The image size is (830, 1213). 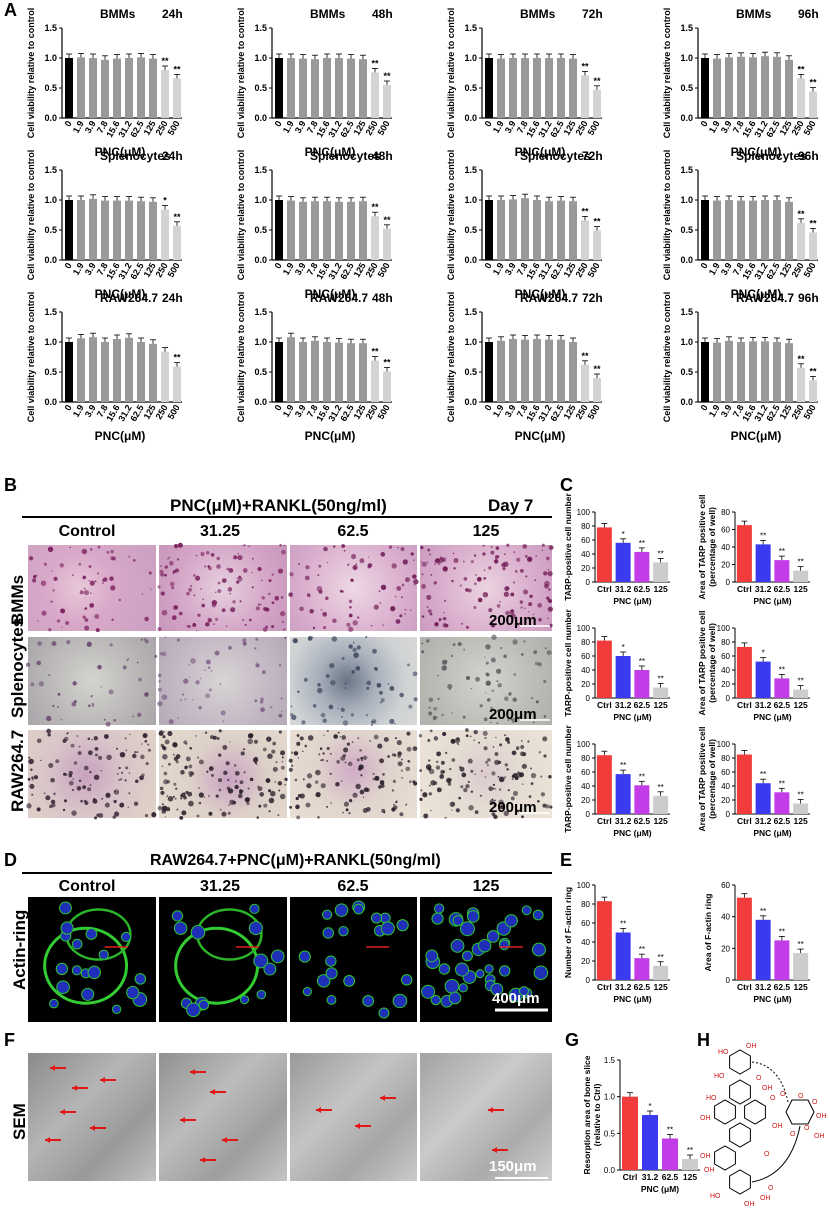 I want to click on x-tick-label: 31.2, so click(x=763, y=589).